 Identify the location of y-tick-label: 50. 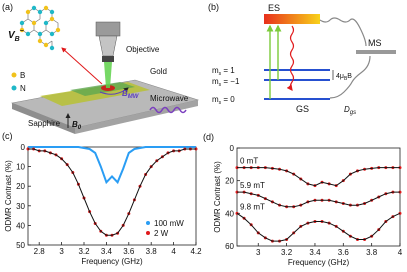
(20, 245).